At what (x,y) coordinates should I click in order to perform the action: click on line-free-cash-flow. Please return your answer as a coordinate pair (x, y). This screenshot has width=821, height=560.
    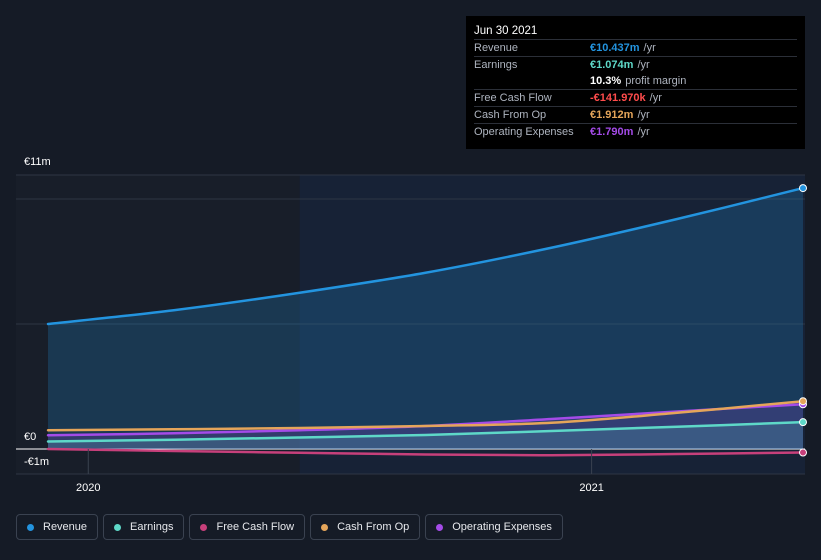
    Looking at the image, I should click on (425, 452).